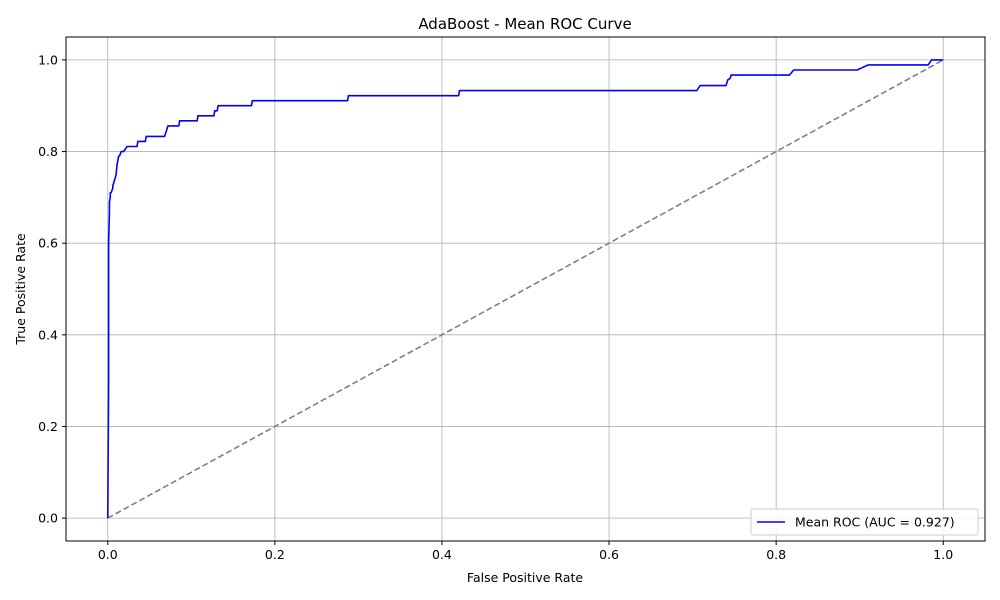 This screenshot has height=600, width=1000. I want to click on y-tick-label: 0.4, so click(48, 334).